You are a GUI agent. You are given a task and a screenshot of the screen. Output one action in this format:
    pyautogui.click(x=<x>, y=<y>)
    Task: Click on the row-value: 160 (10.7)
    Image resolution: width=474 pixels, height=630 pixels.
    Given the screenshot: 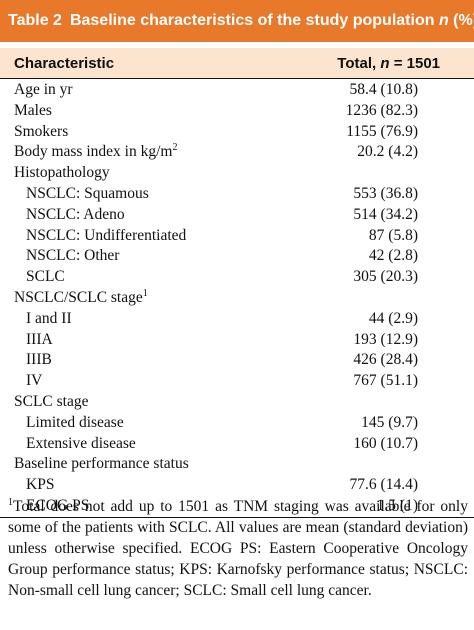 What is the action you would take?
    pyautogui.click(x=385, y=443)
    